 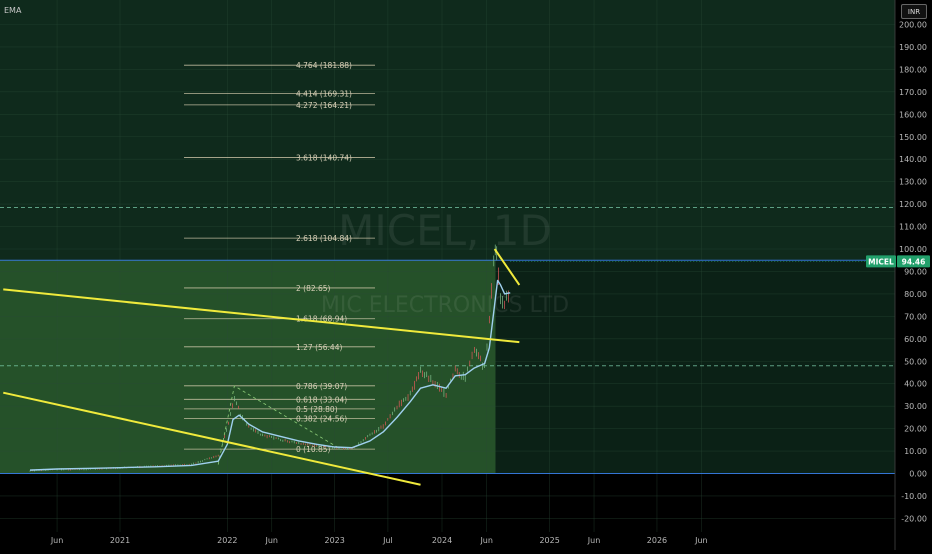 I want to click on y-tick-label: 60.00, so click(x=915, y=339).